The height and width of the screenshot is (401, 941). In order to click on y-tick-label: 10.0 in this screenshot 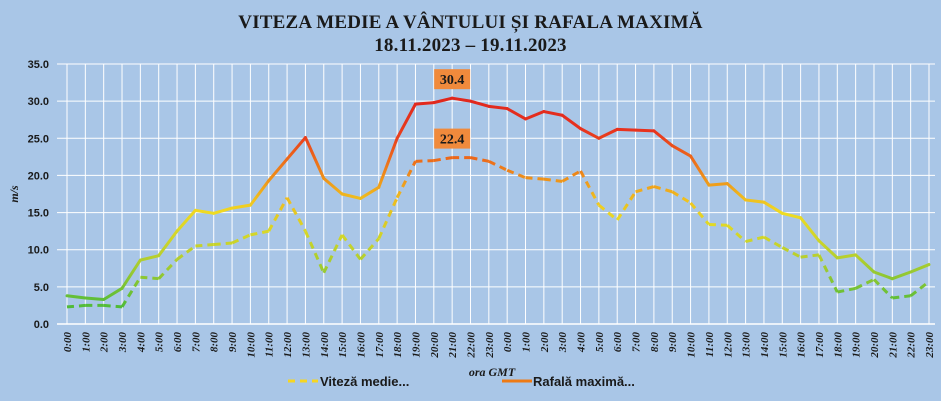, I will do `click(38, 251)`.